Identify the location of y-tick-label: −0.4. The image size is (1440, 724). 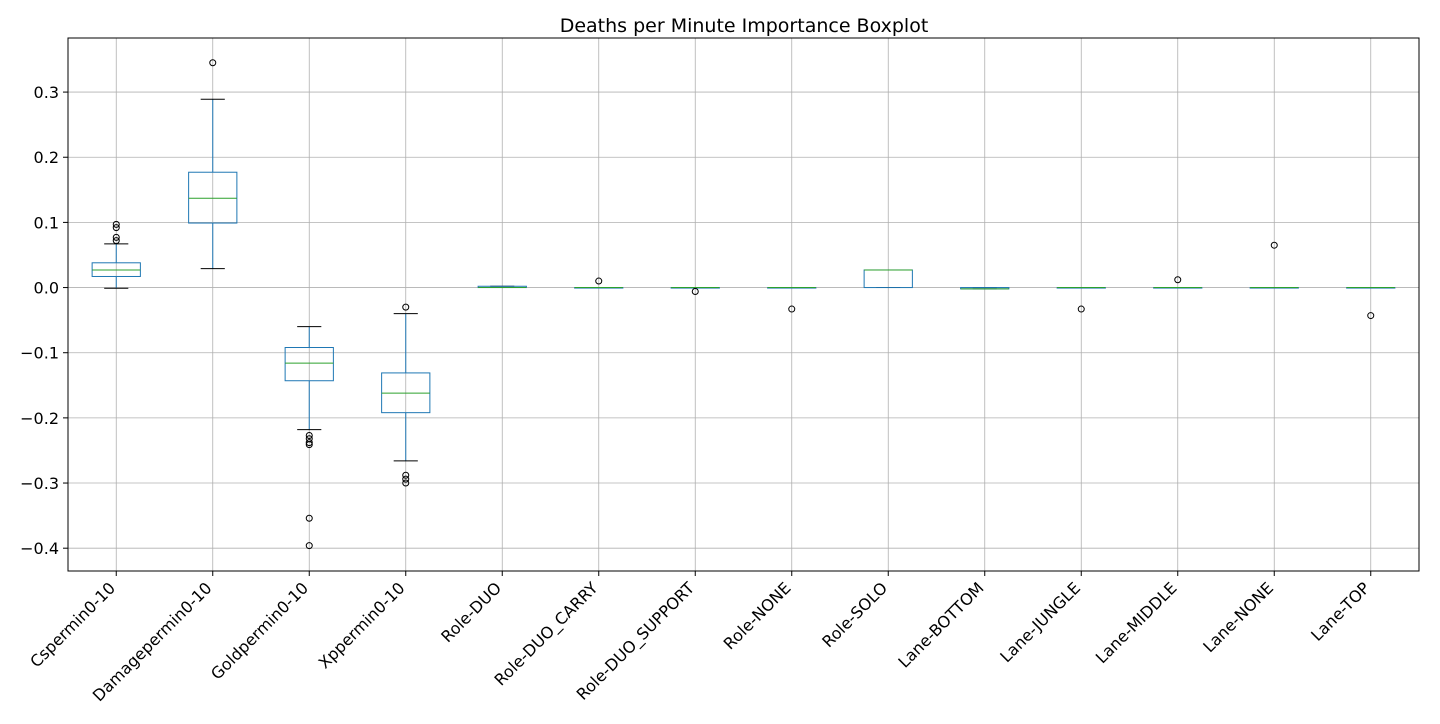
(39, 548).